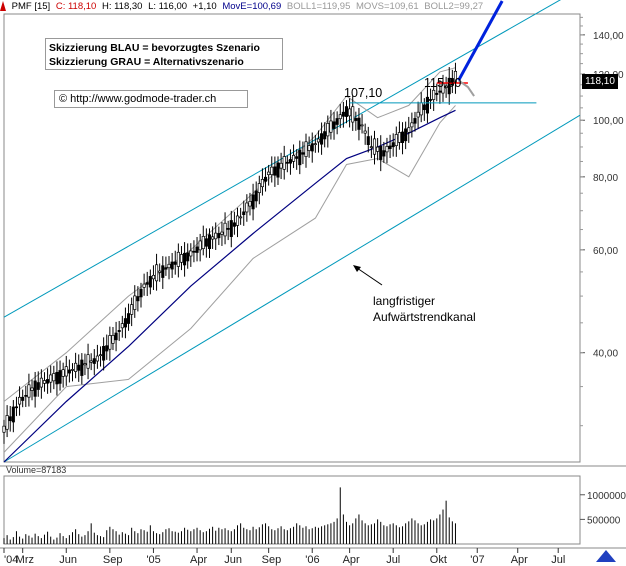  Describe the element at coordinates (154, 48) in the screenshot. I see `legend-blue-text: Skizzierung BLAU = bevorzugtes Szenario` at that location.